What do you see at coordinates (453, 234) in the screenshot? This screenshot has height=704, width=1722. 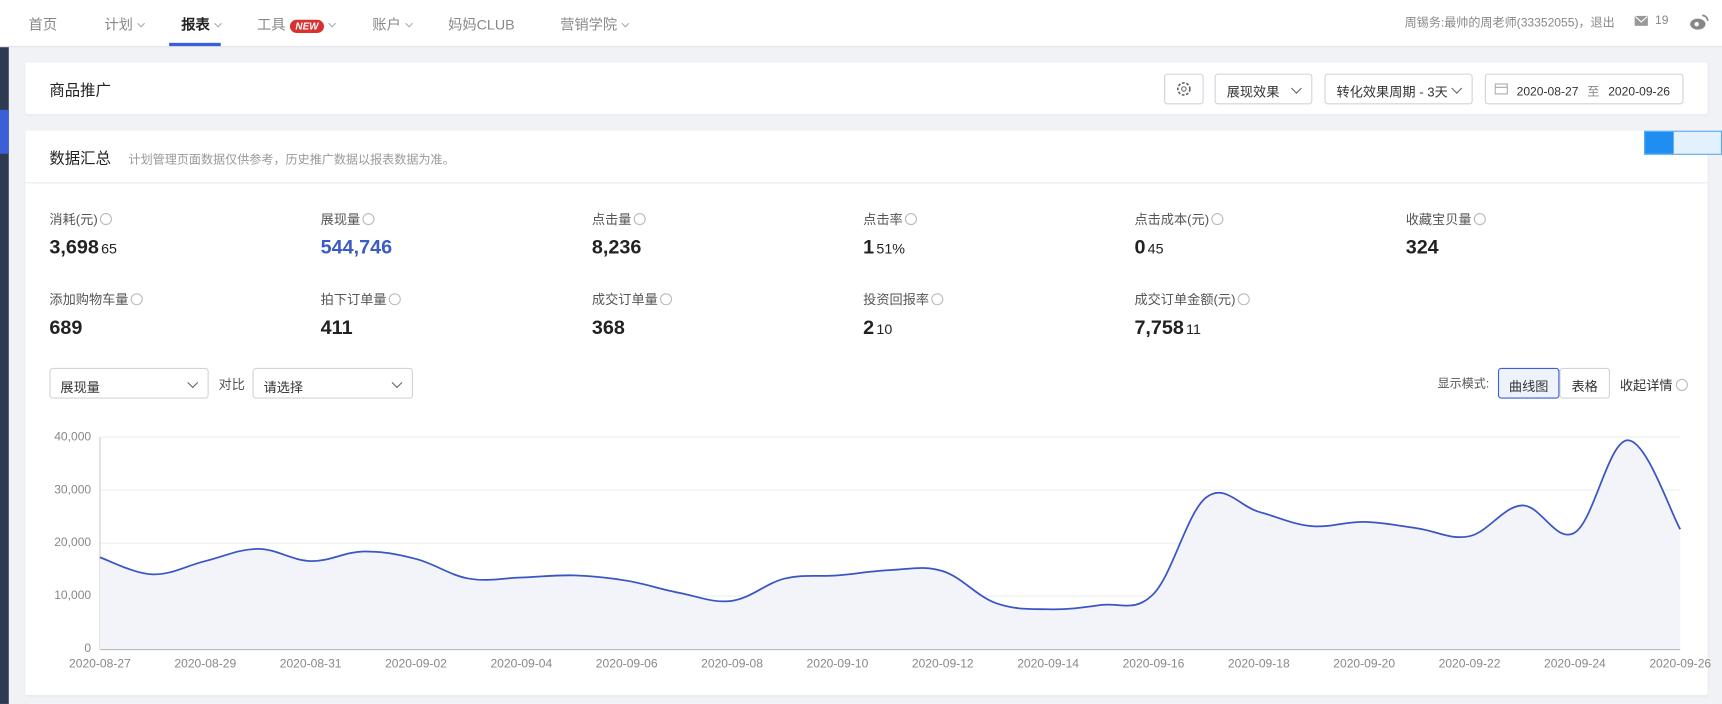 I see `metric: 展现量 544,746` at bounding box center [453, 234].